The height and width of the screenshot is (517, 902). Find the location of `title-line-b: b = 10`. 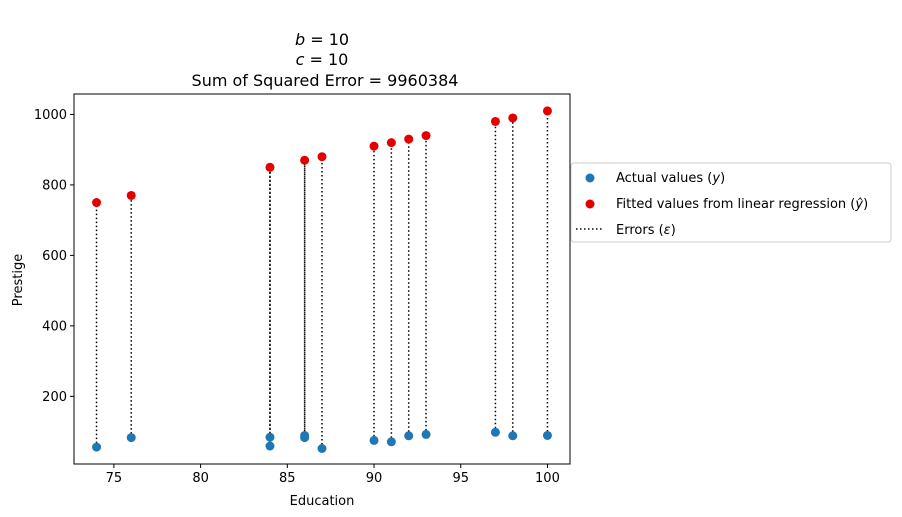

title-line-b: b = 10 is located at coordinates (322, 39).